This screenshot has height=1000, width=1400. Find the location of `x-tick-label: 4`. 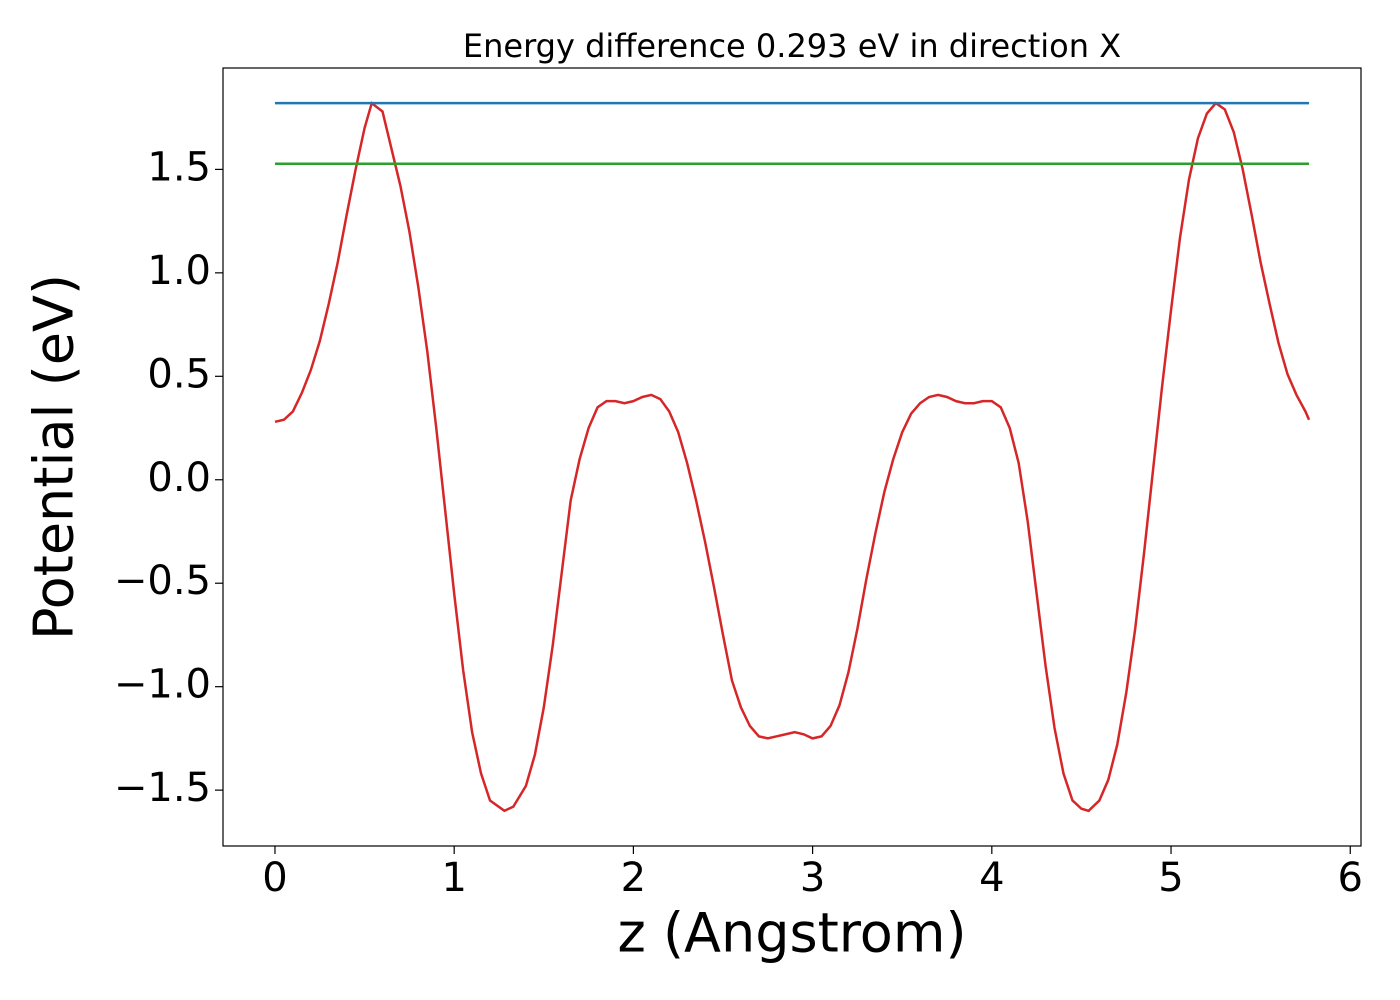

x-tick-label: 4 is located at coordinates (991, 878).